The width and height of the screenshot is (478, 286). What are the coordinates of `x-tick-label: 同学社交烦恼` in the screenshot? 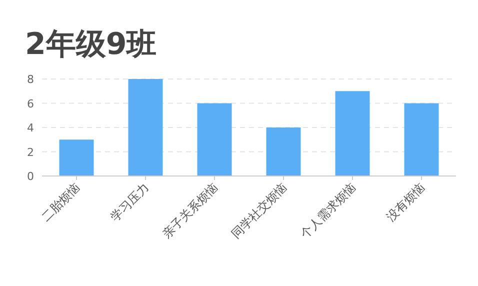 It's located at (259, 211).